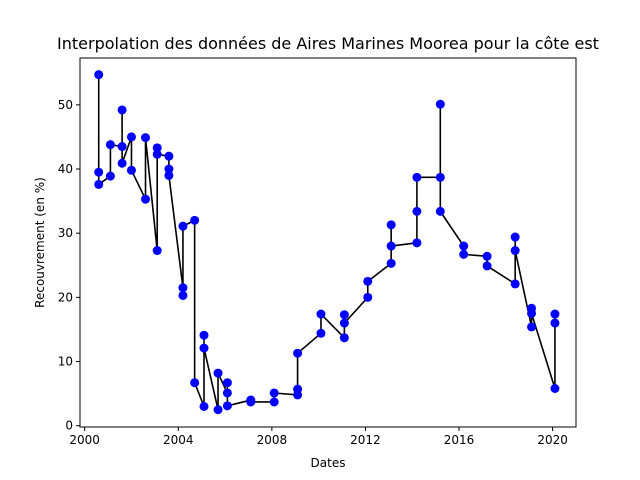  I want to click on x-tick-label: 2020, so click(552, 440).